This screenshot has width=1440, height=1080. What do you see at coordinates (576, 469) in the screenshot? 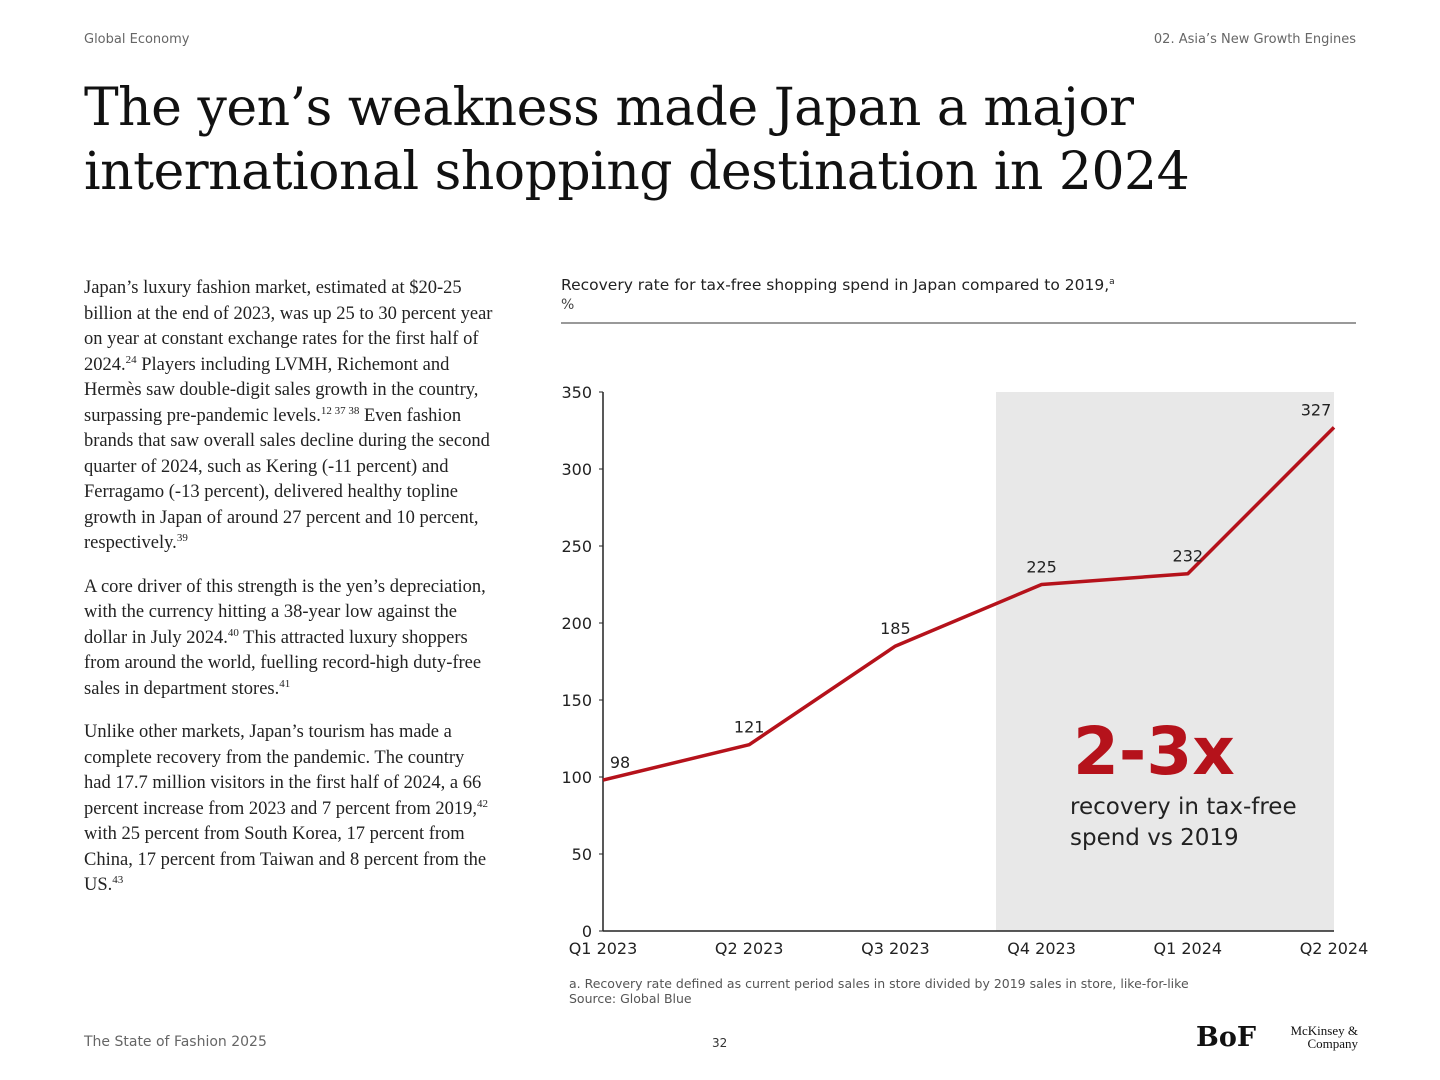
I see `y-tick-label: 300` at bounding box center [576, 469].